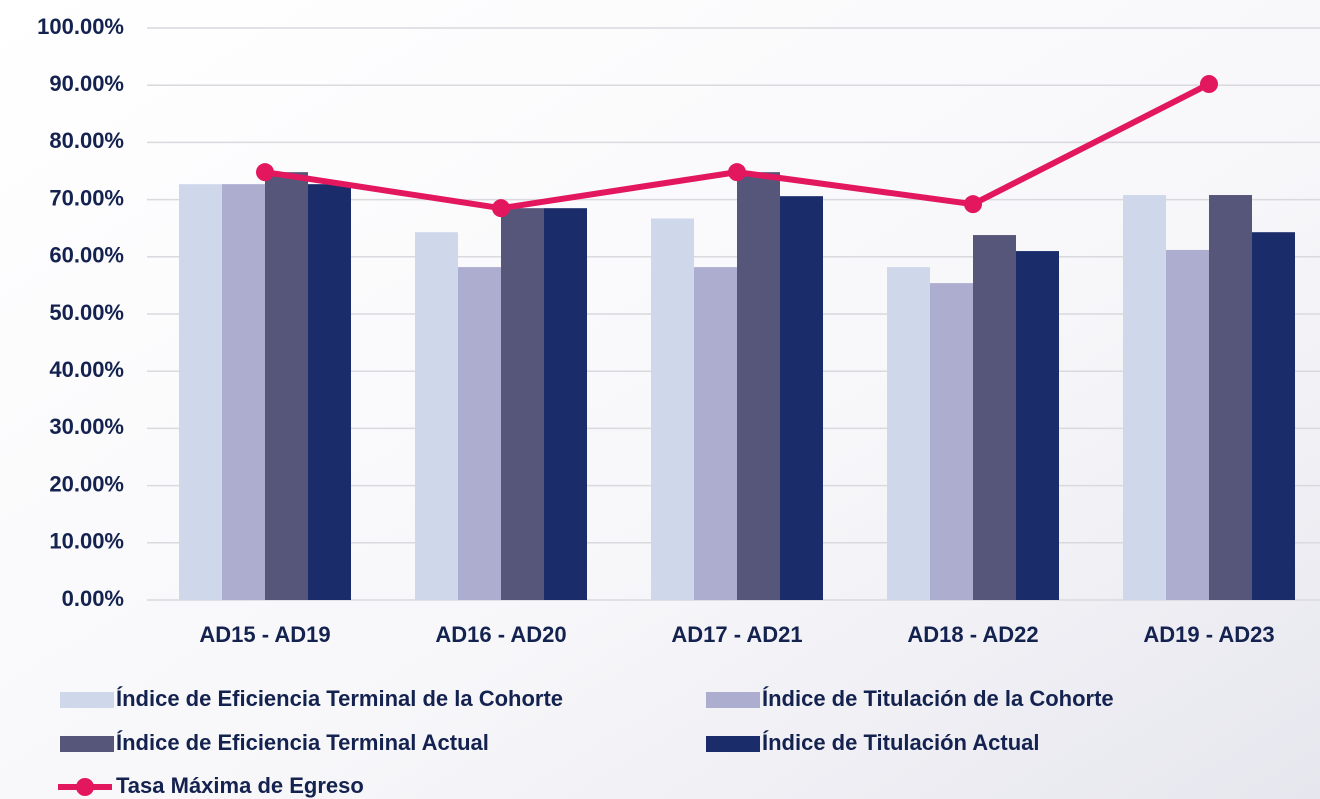  What do you see at coordinates (938, 698) in the screenshot?
I see `legend-label: Índice de Titulación de la Cohorte` at bounding box center [938, 698].